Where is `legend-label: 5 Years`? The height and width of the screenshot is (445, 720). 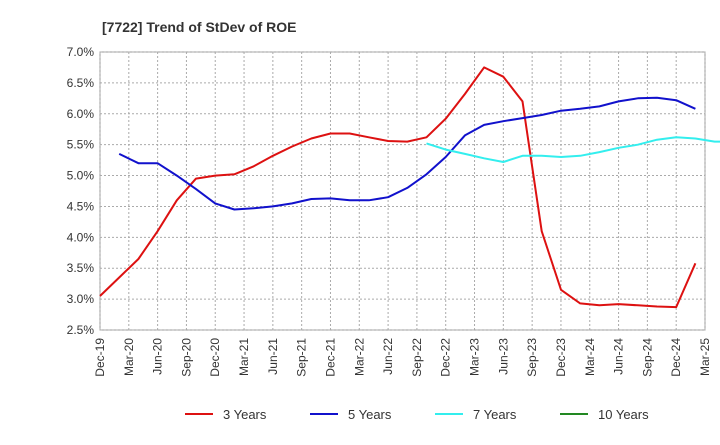
legend-label: 5 Years is located at coordinates (370, 414).